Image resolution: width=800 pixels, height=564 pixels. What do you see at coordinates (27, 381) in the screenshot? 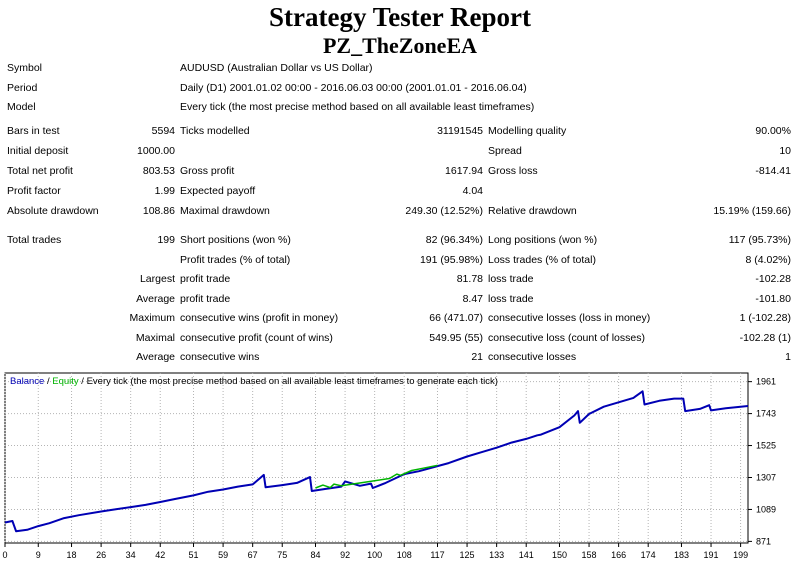
I see `legend-balance: Balance` at bounding box center [27, 381].